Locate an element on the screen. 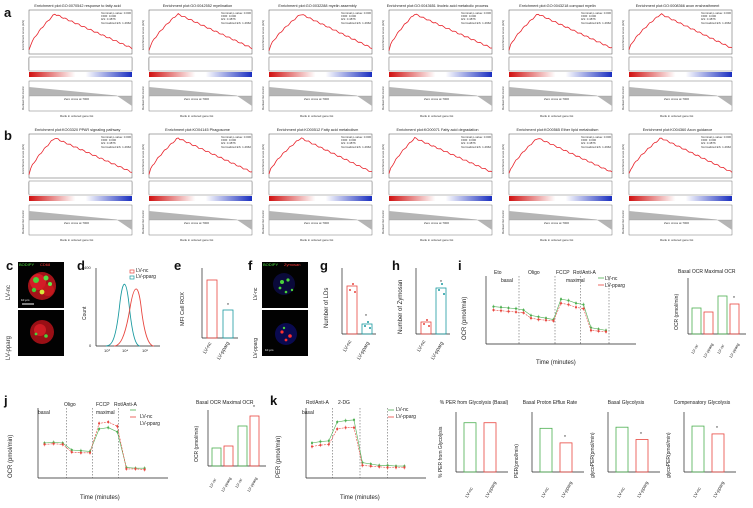 The height and width of the screenshot is (508, 753). star-g: * is located at coordinates (366, 317).